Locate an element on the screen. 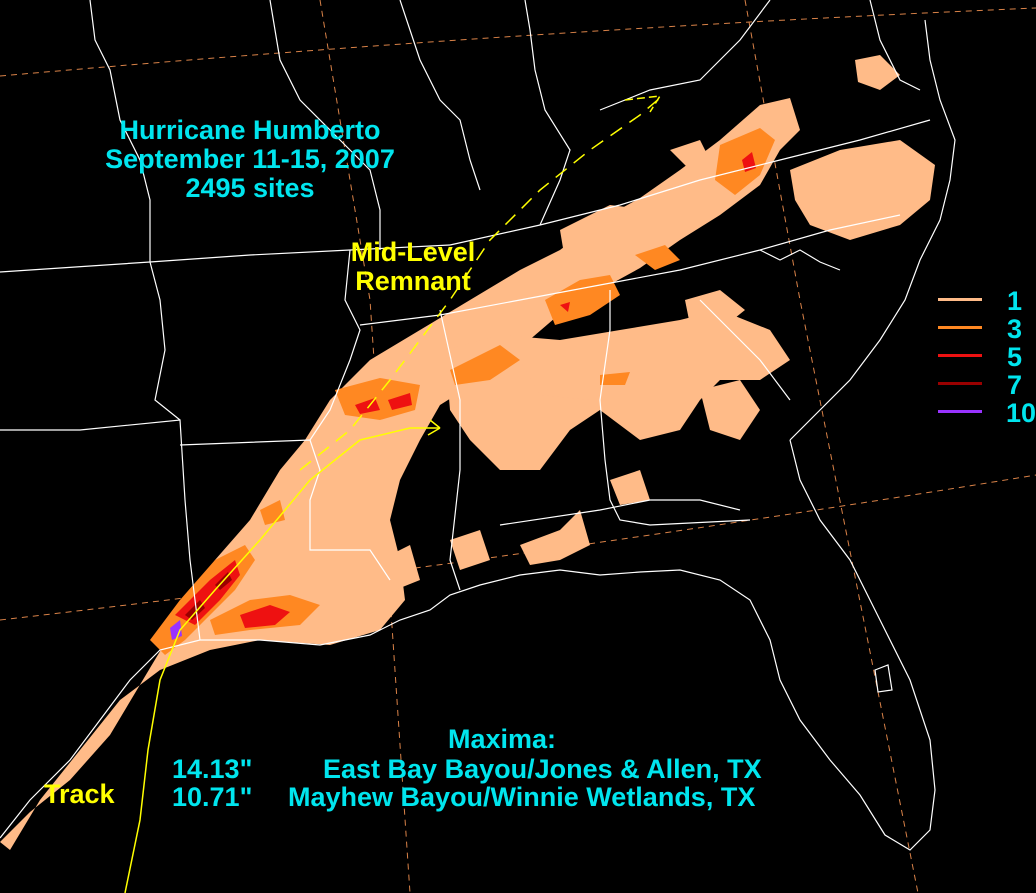 This screenshot has height=893, width=1036. maxima-site: East Bay Bayou/Jones & Allen, TX is located at coordinates (542, 769).